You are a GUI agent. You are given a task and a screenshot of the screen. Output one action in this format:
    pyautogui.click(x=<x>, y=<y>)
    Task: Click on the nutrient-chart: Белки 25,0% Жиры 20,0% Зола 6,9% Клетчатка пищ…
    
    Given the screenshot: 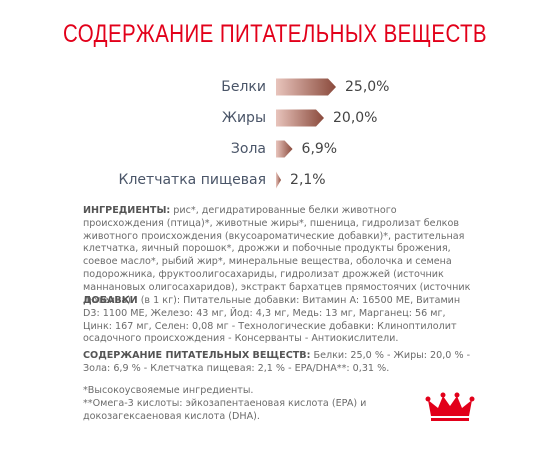 What is the action you would take?
    pyautogui.click(x=254, y=133)
    